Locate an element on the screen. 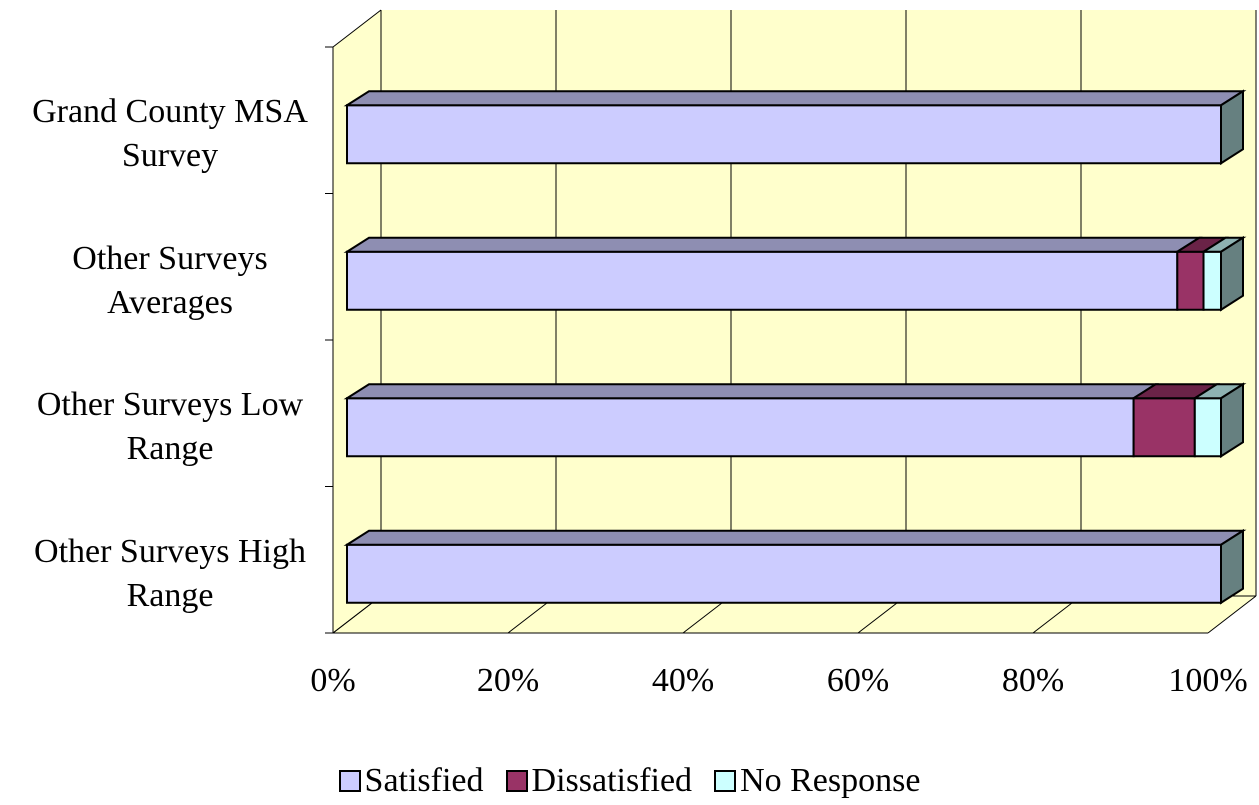  x-tick-label: 80% is located at coordinates (1033, 680).